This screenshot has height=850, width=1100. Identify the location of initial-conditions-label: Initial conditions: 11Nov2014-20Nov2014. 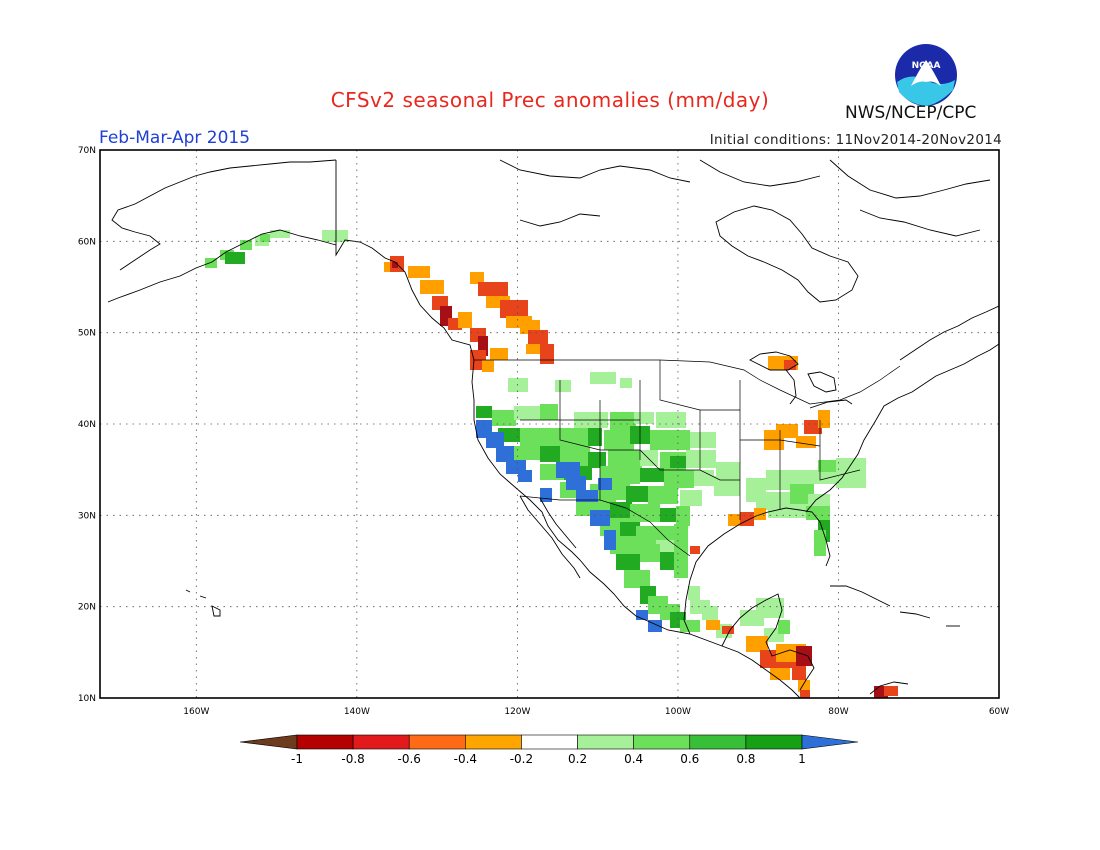
(855, 140).